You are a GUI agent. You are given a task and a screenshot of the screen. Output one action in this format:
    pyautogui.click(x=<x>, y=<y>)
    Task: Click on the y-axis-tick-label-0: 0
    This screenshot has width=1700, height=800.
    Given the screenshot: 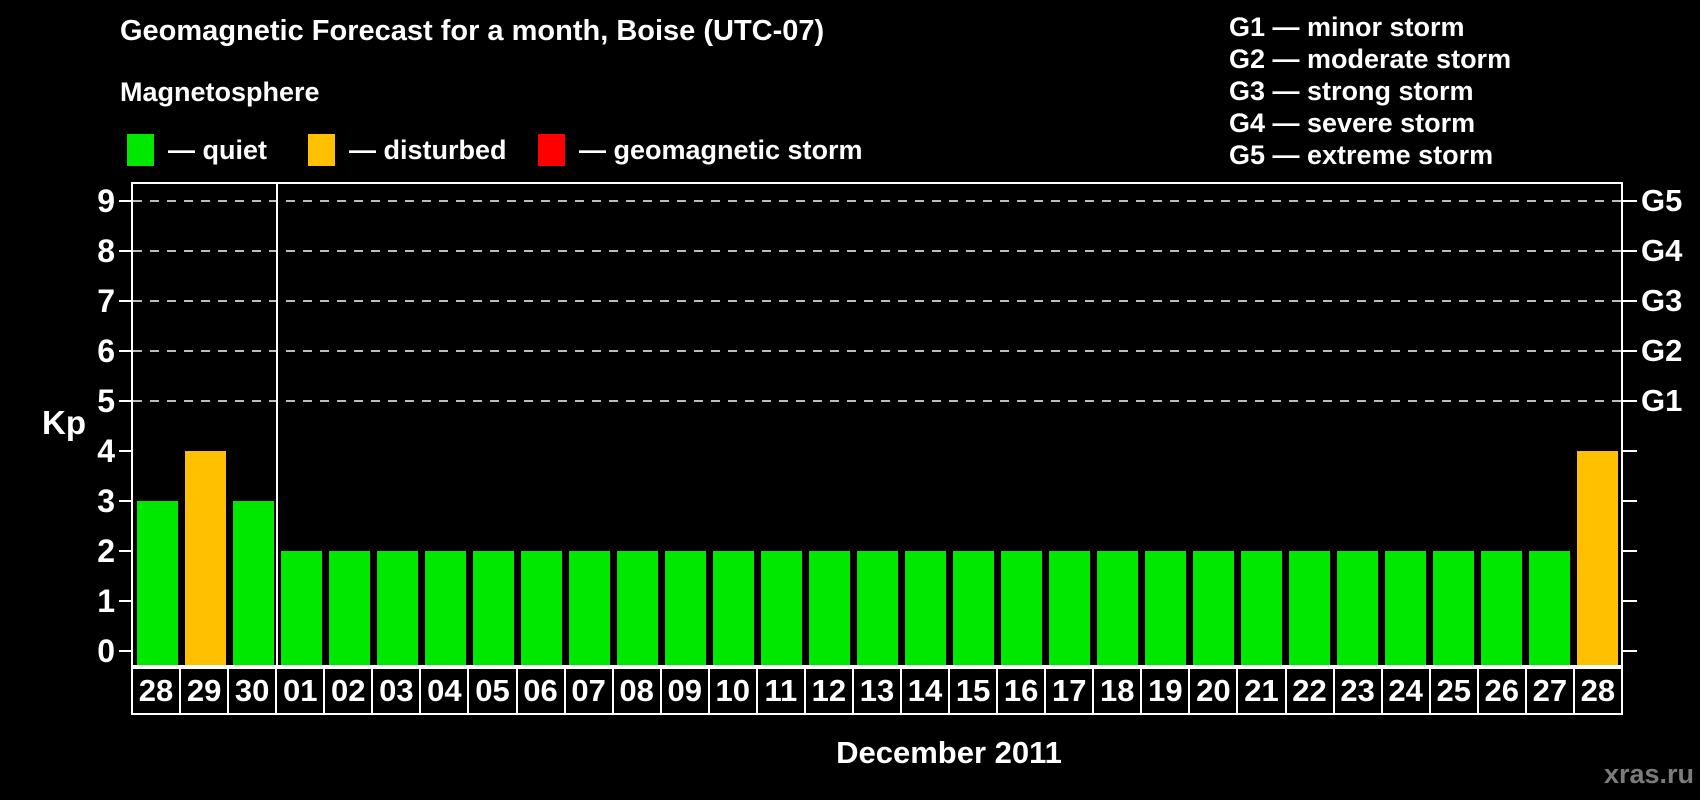 What is the action you would take?
    pyautogui.click(x=106, y=650)
    